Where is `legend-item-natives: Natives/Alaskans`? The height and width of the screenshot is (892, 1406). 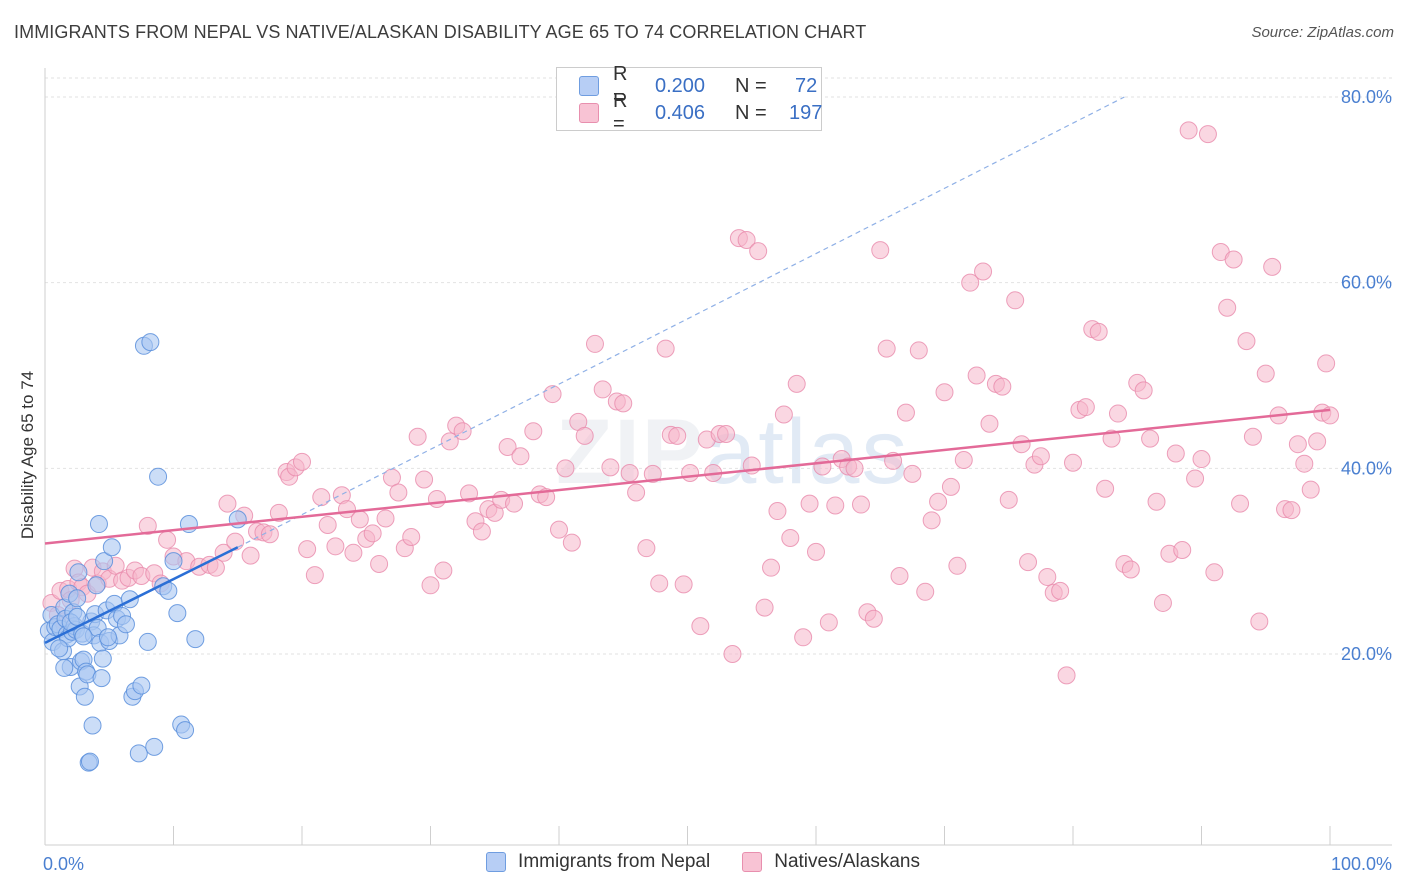
legend-item-natives: Natives/Alaskans is located at coordinates (831, 862).